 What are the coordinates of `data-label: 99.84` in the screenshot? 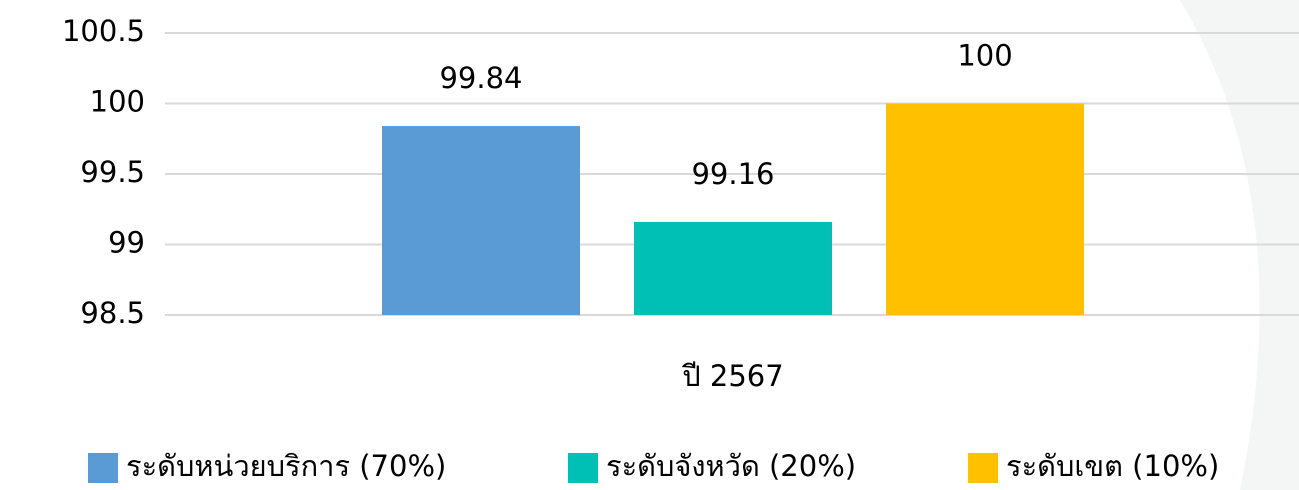 It's located at (480, 78).